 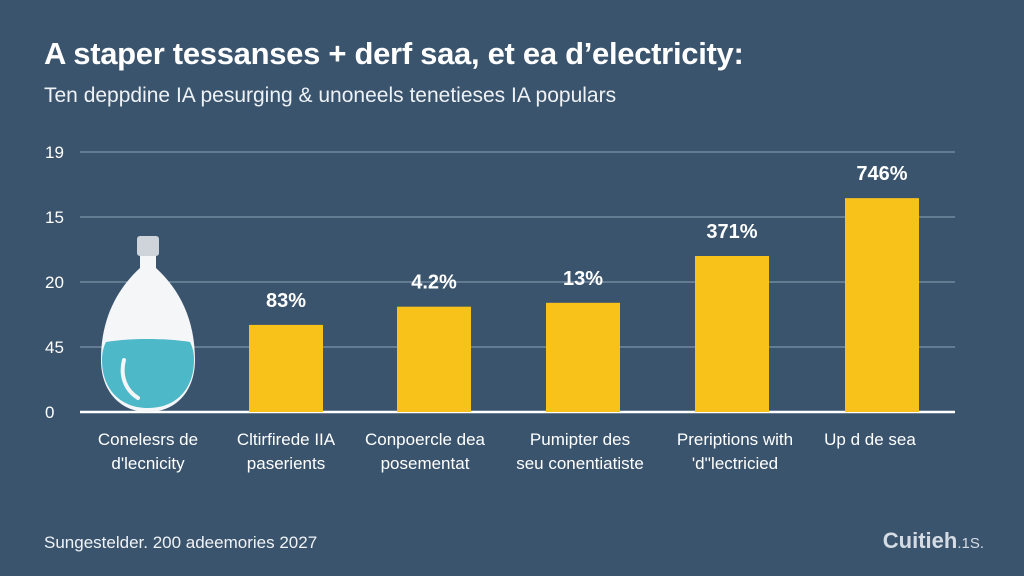 What do you see at coordinates (148, 324) in the screenshot?
I see `flask-icon` at bounding box center [148, 324].